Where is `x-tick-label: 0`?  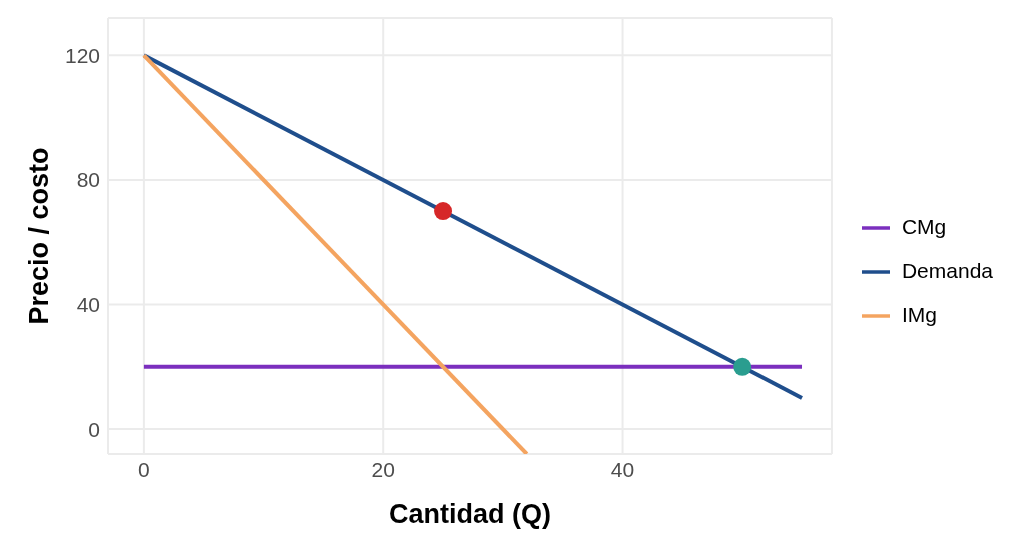
x-tick-label: 0 is located at coordinates (144, 469).